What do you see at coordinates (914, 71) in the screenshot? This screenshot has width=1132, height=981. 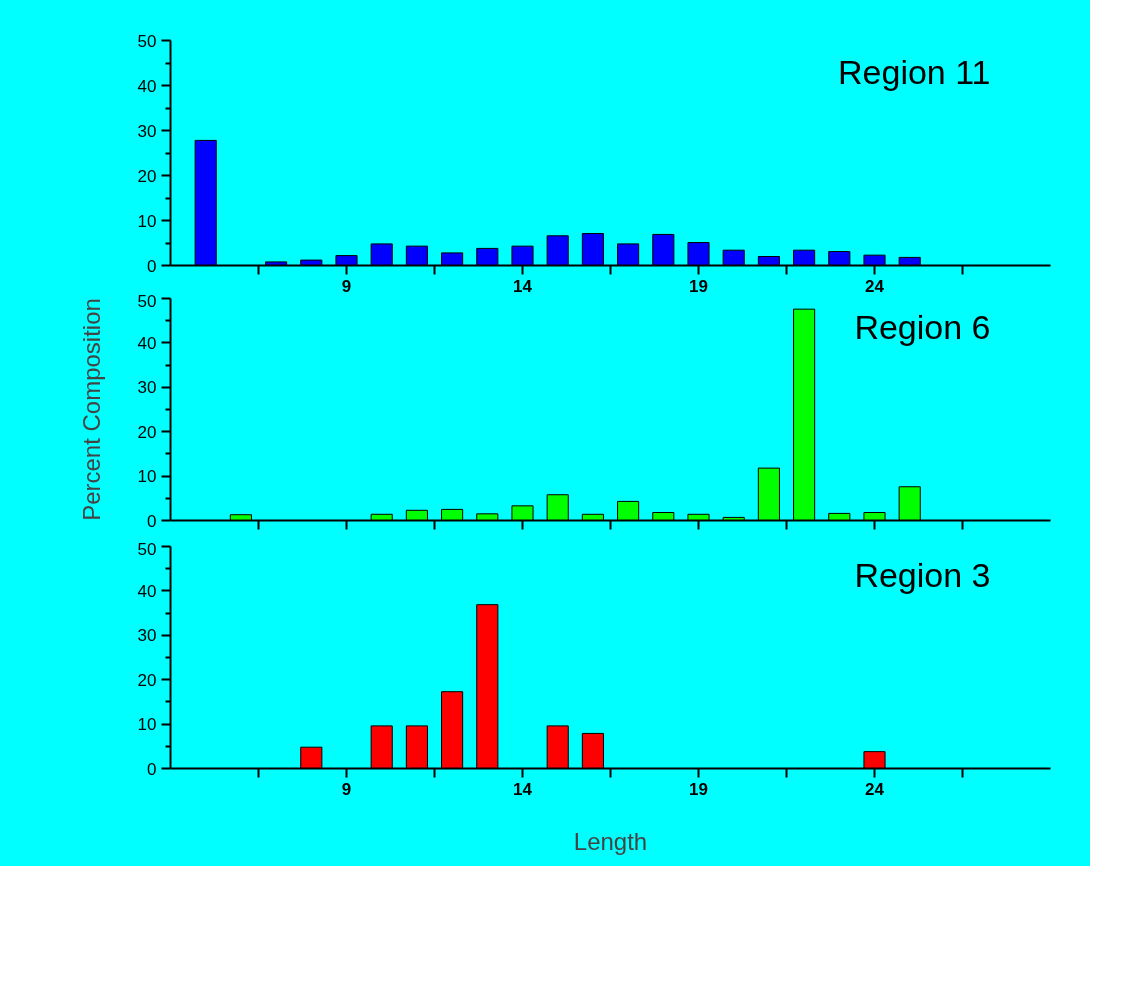 I see `annotation: Region 11` at bounding box center [914, 71].